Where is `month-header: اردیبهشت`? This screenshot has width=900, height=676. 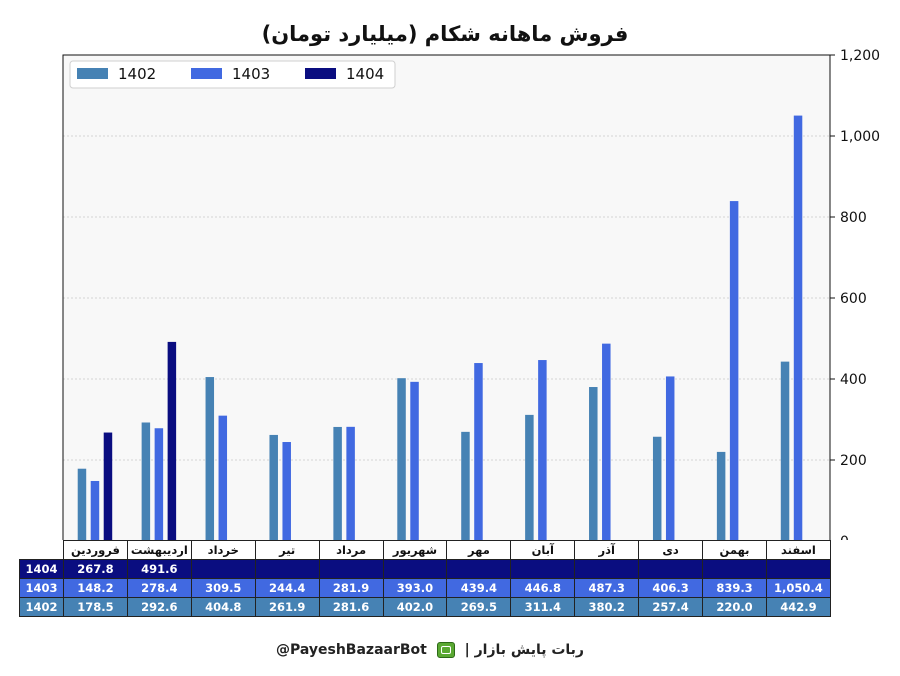
month-header: اردیبهشت is located at coordinates (159, 550).